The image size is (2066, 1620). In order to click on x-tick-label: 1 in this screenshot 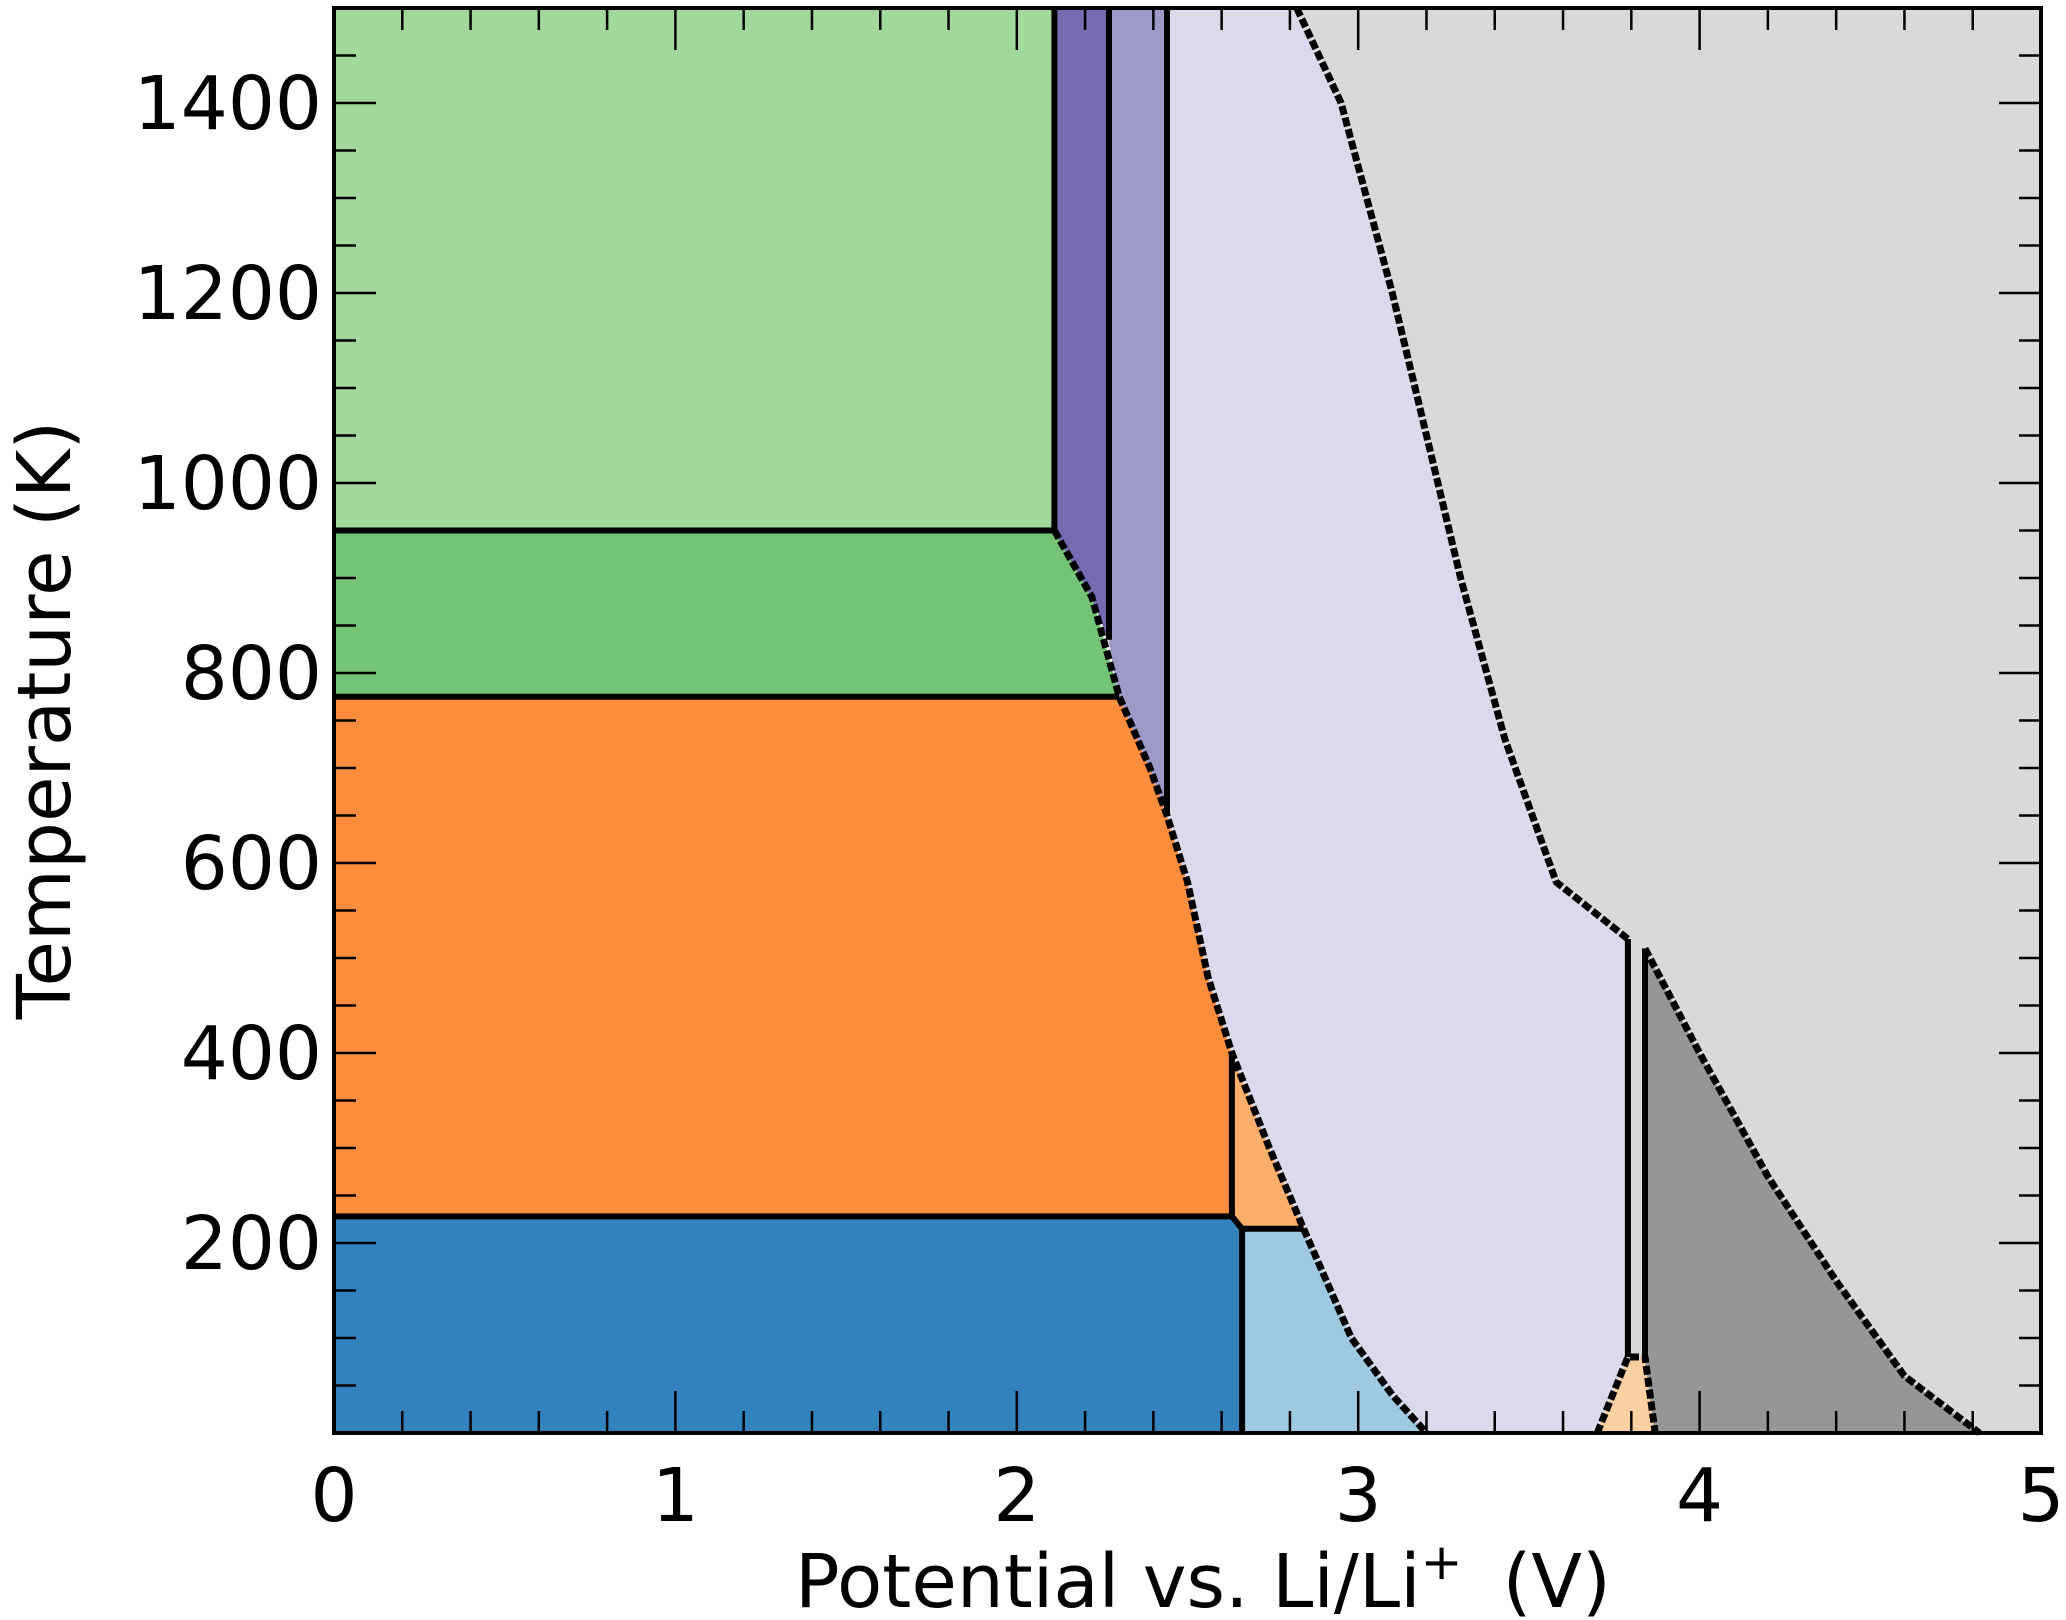, I will do `click(675, 1496)`.